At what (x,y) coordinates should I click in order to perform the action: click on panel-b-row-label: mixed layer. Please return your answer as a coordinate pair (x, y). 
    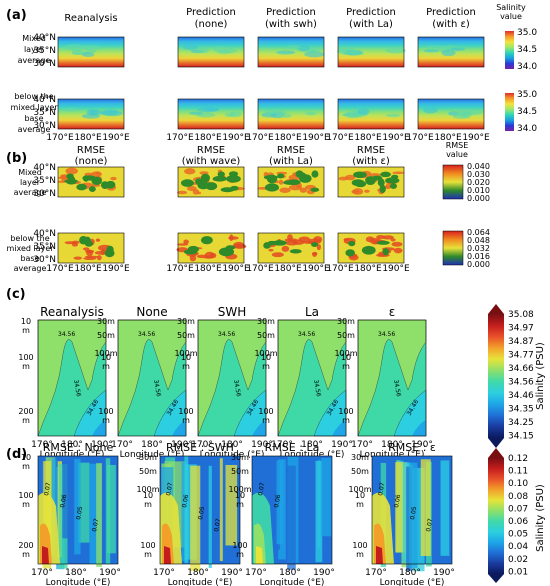
    Looking at the image, I should click on (30, 248).